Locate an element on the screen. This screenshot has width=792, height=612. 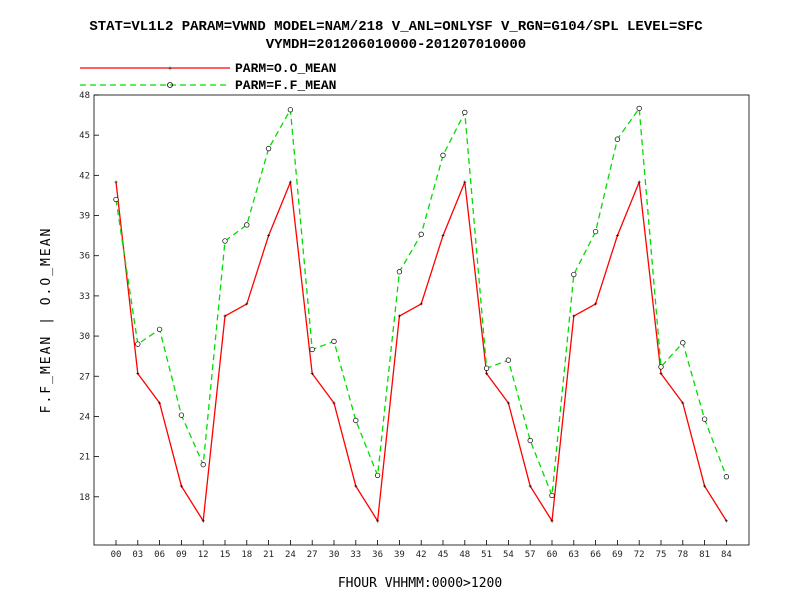
x-tick-label: 24 is located at coordinates (290, 555).